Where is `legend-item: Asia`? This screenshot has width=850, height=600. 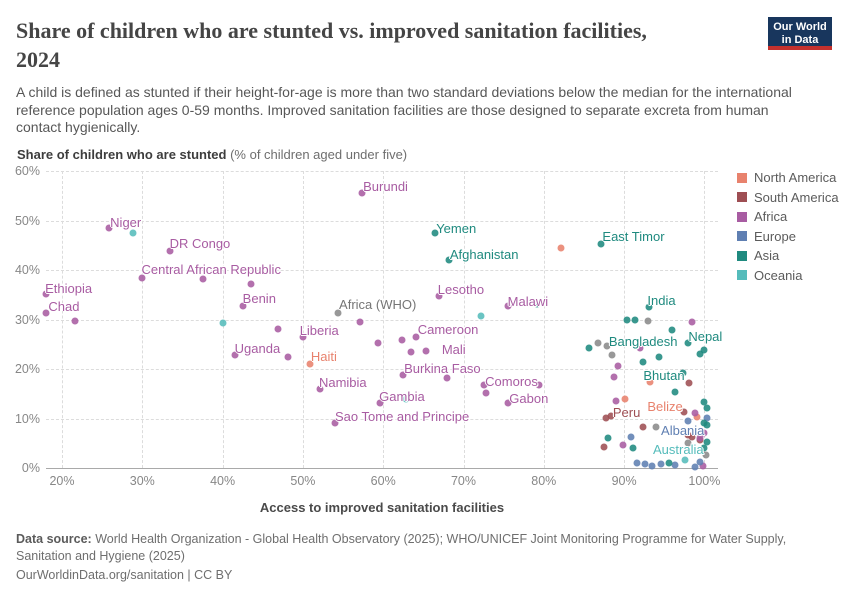 legend-item: Asia is located at coordinates (788, 256).